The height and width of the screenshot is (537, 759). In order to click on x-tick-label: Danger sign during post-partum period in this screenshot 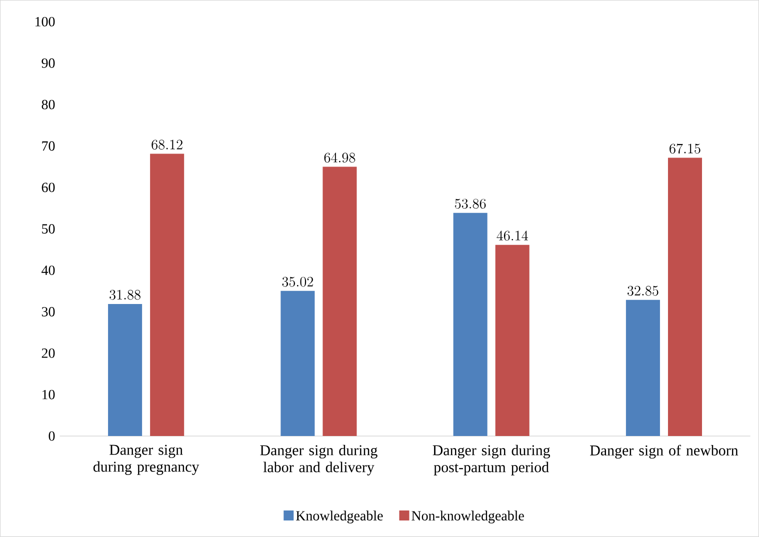, I will do `click(491, 460)`.